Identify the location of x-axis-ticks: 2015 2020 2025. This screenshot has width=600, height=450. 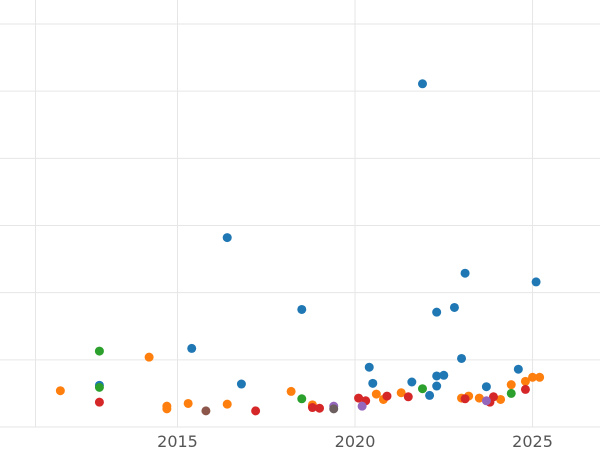
(355, 441).